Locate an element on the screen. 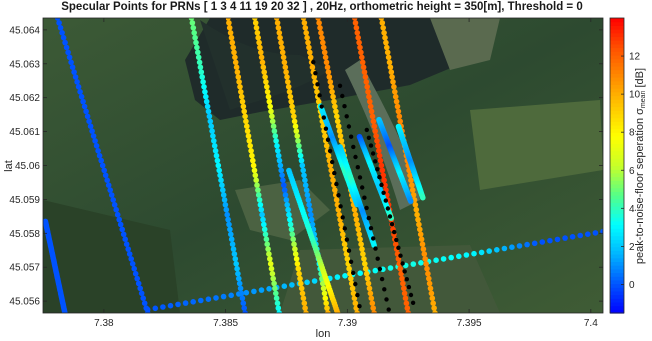  x-tick-label: 7.4 is located at coordinates (591, 323).